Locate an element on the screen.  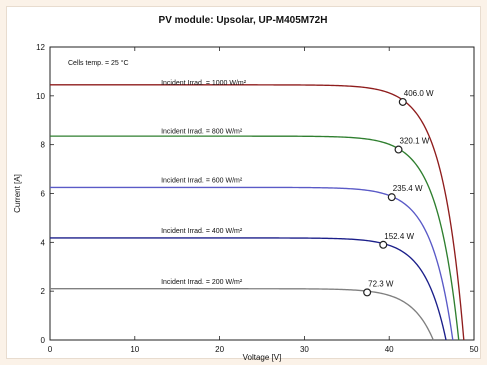
x-tick-label: 30 is located at coordinates (304, 349).